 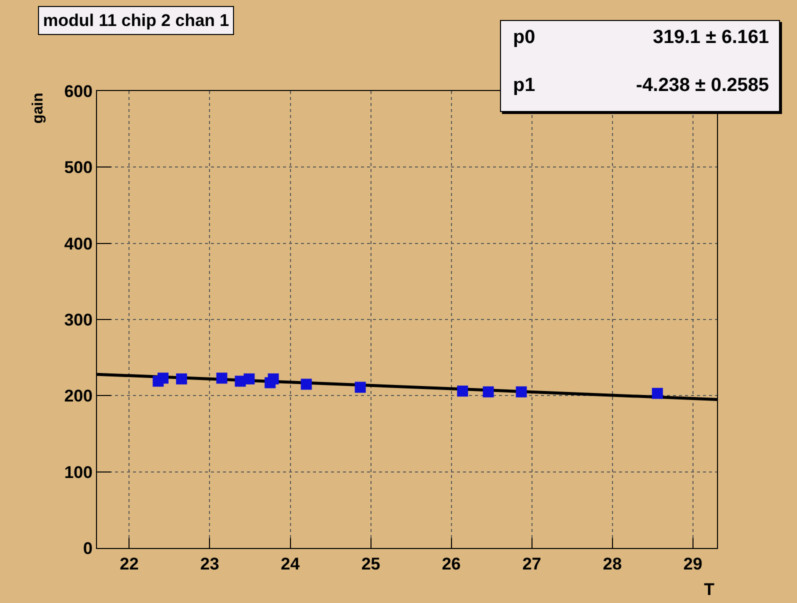 I want to click on y-tick-label: 0, so click(x=88, y=548).